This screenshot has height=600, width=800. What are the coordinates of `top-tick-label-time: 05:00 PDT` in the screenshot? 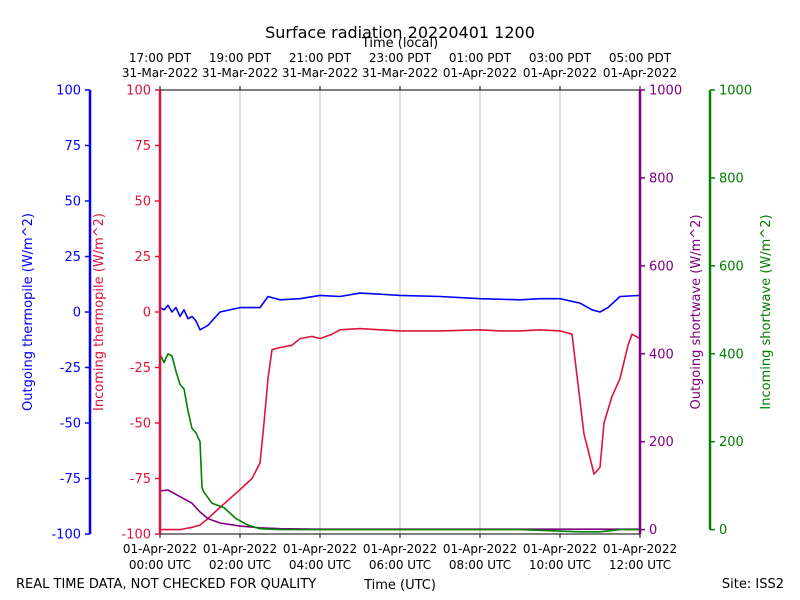 It's located at (640, 58).